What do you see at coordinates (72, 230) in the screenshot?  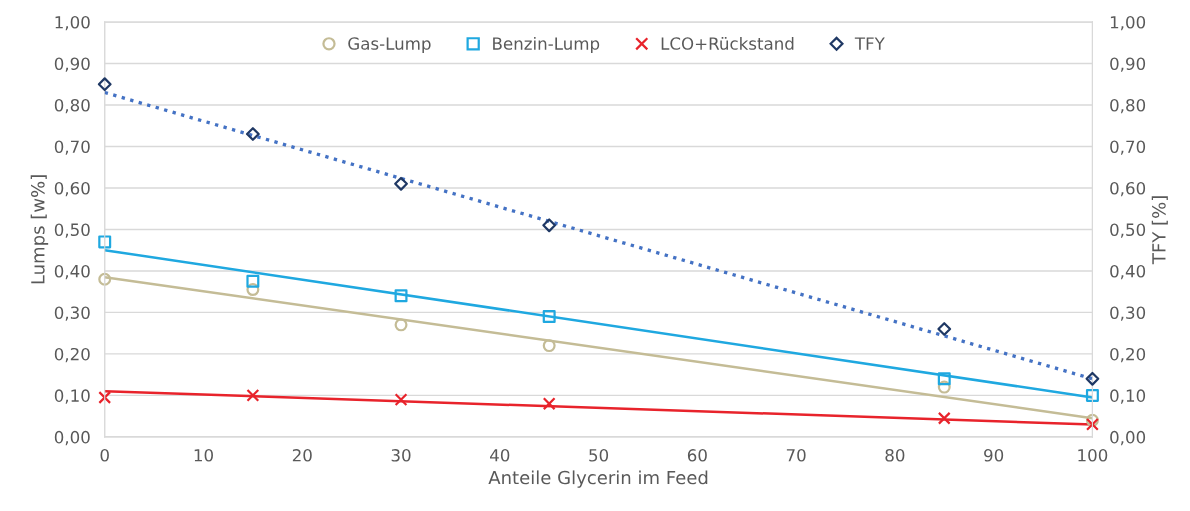 I see `y-tick-label: 0,50` at bounding box center [72, 230].